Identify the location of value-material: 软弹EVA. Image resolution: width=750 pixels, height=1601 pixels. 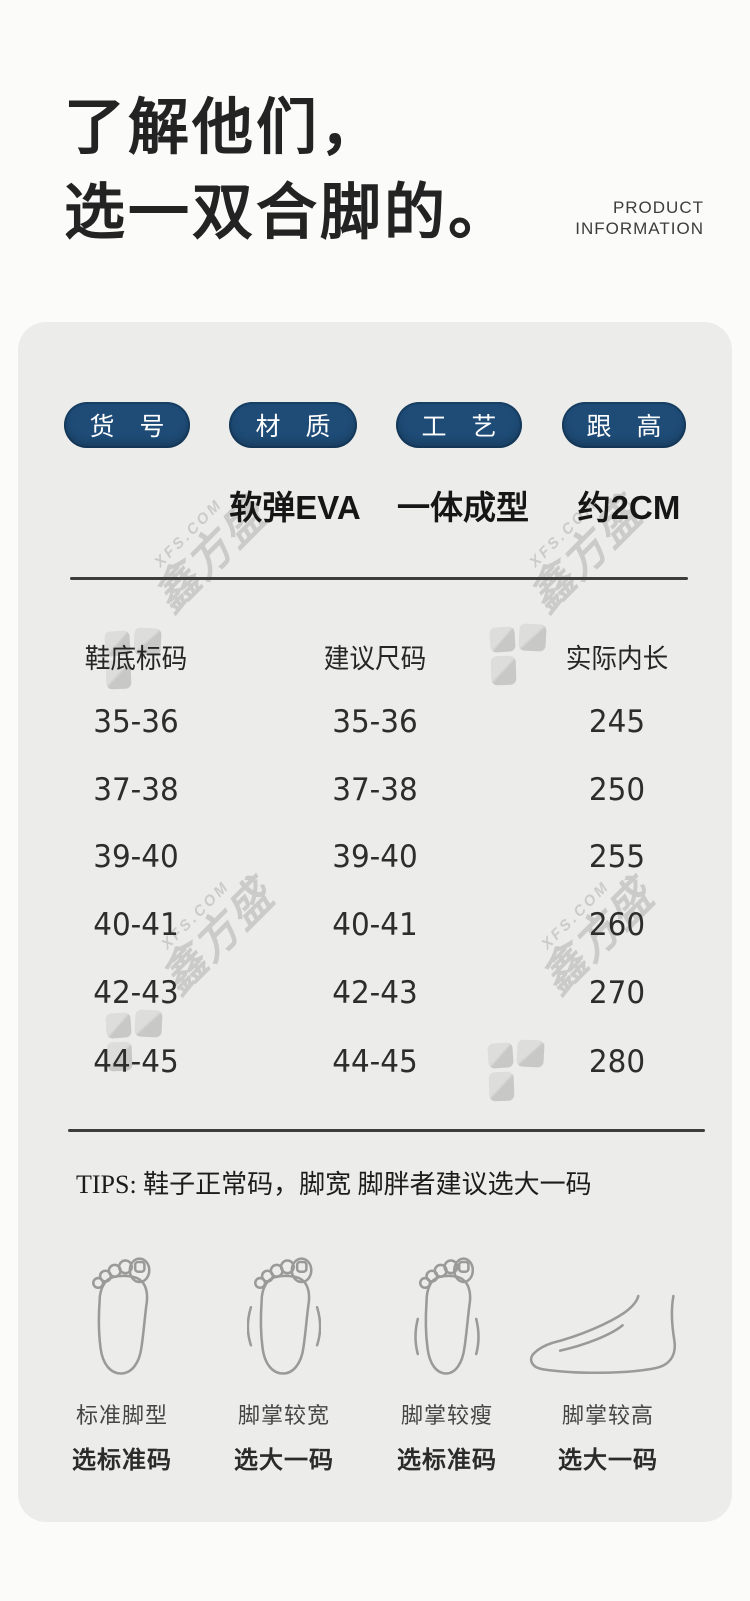
(295, 507).